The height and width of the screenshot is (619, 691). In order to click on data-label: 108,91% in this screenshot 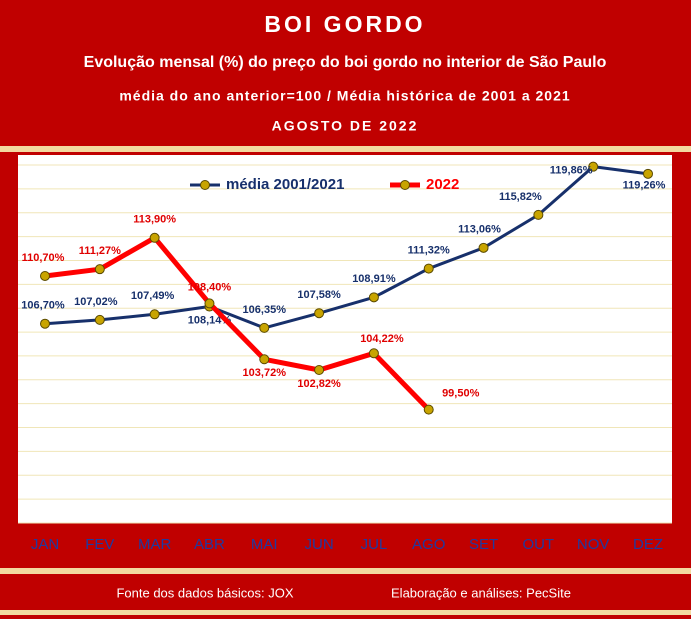, I will do `click(374, 279)`.